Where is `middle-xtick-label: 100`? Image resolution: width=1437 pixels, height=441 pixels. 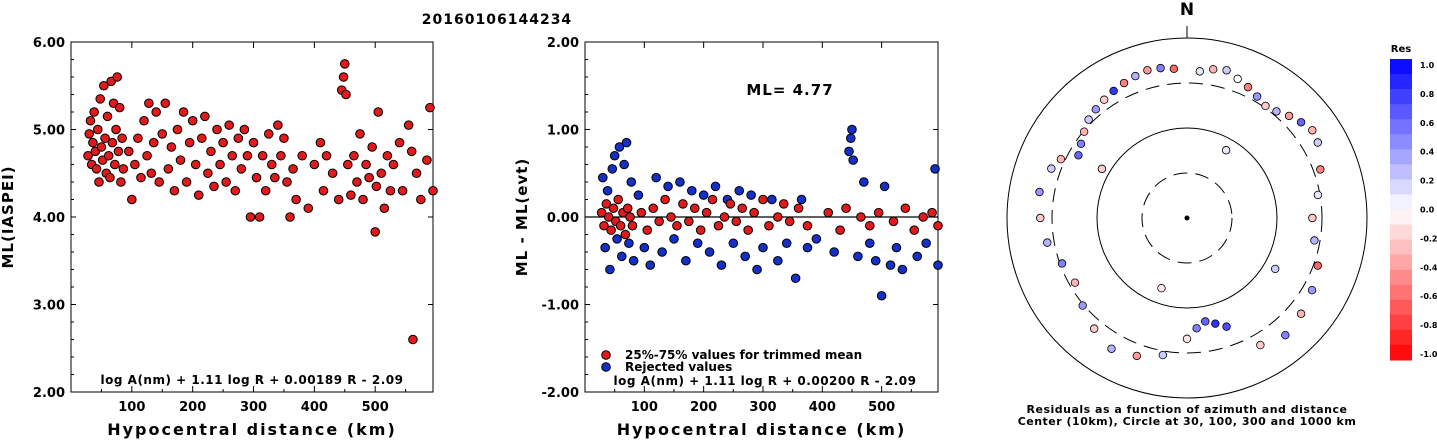 middle-xtick-label: 100 is located at coordinates (644, 407).